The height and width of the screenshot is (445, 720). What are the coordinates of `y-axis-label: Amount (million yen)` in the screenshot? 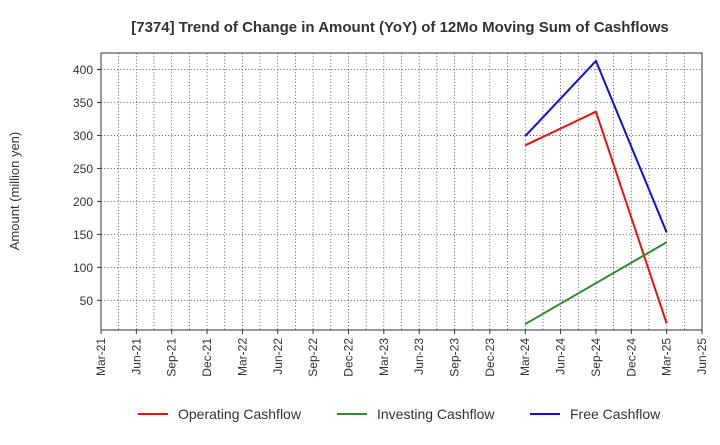 It's located at (14, 191).